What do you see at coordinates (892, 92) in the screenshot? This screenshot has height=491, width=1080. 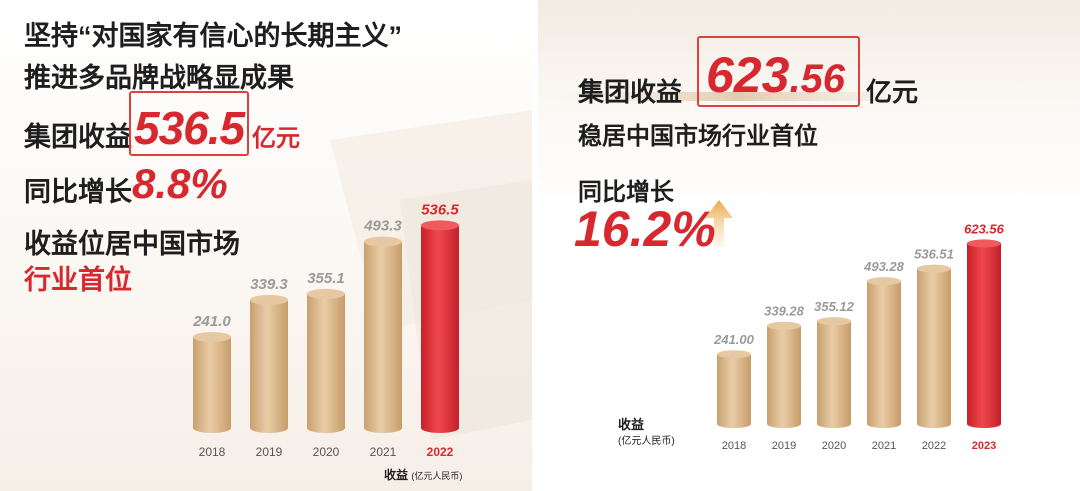 I see `right-revenue-unit: 亿元` at bounding box center [892, 92].